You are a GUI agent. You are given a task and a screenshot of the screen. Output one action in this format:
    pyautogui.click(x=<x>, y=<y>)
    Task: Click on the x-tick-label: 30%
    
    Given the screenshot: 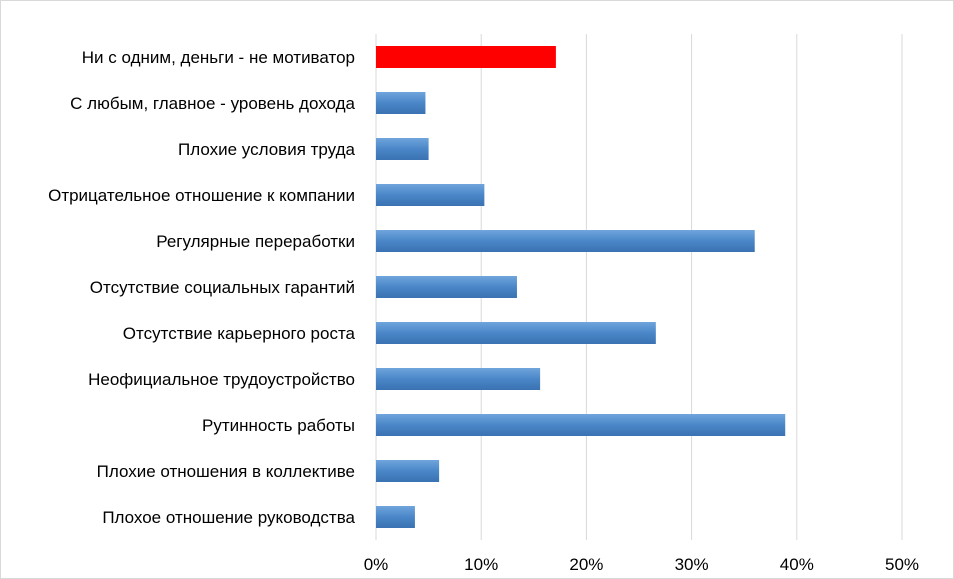 What is the action you would take?
    pyautogui.click(x=692, y=564)
    